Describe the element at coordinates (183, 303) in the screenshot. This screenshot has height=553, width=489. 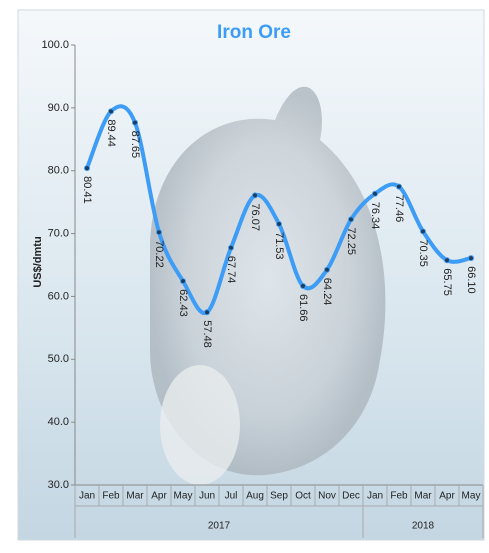
I see `data-label: 62.43` at that location.